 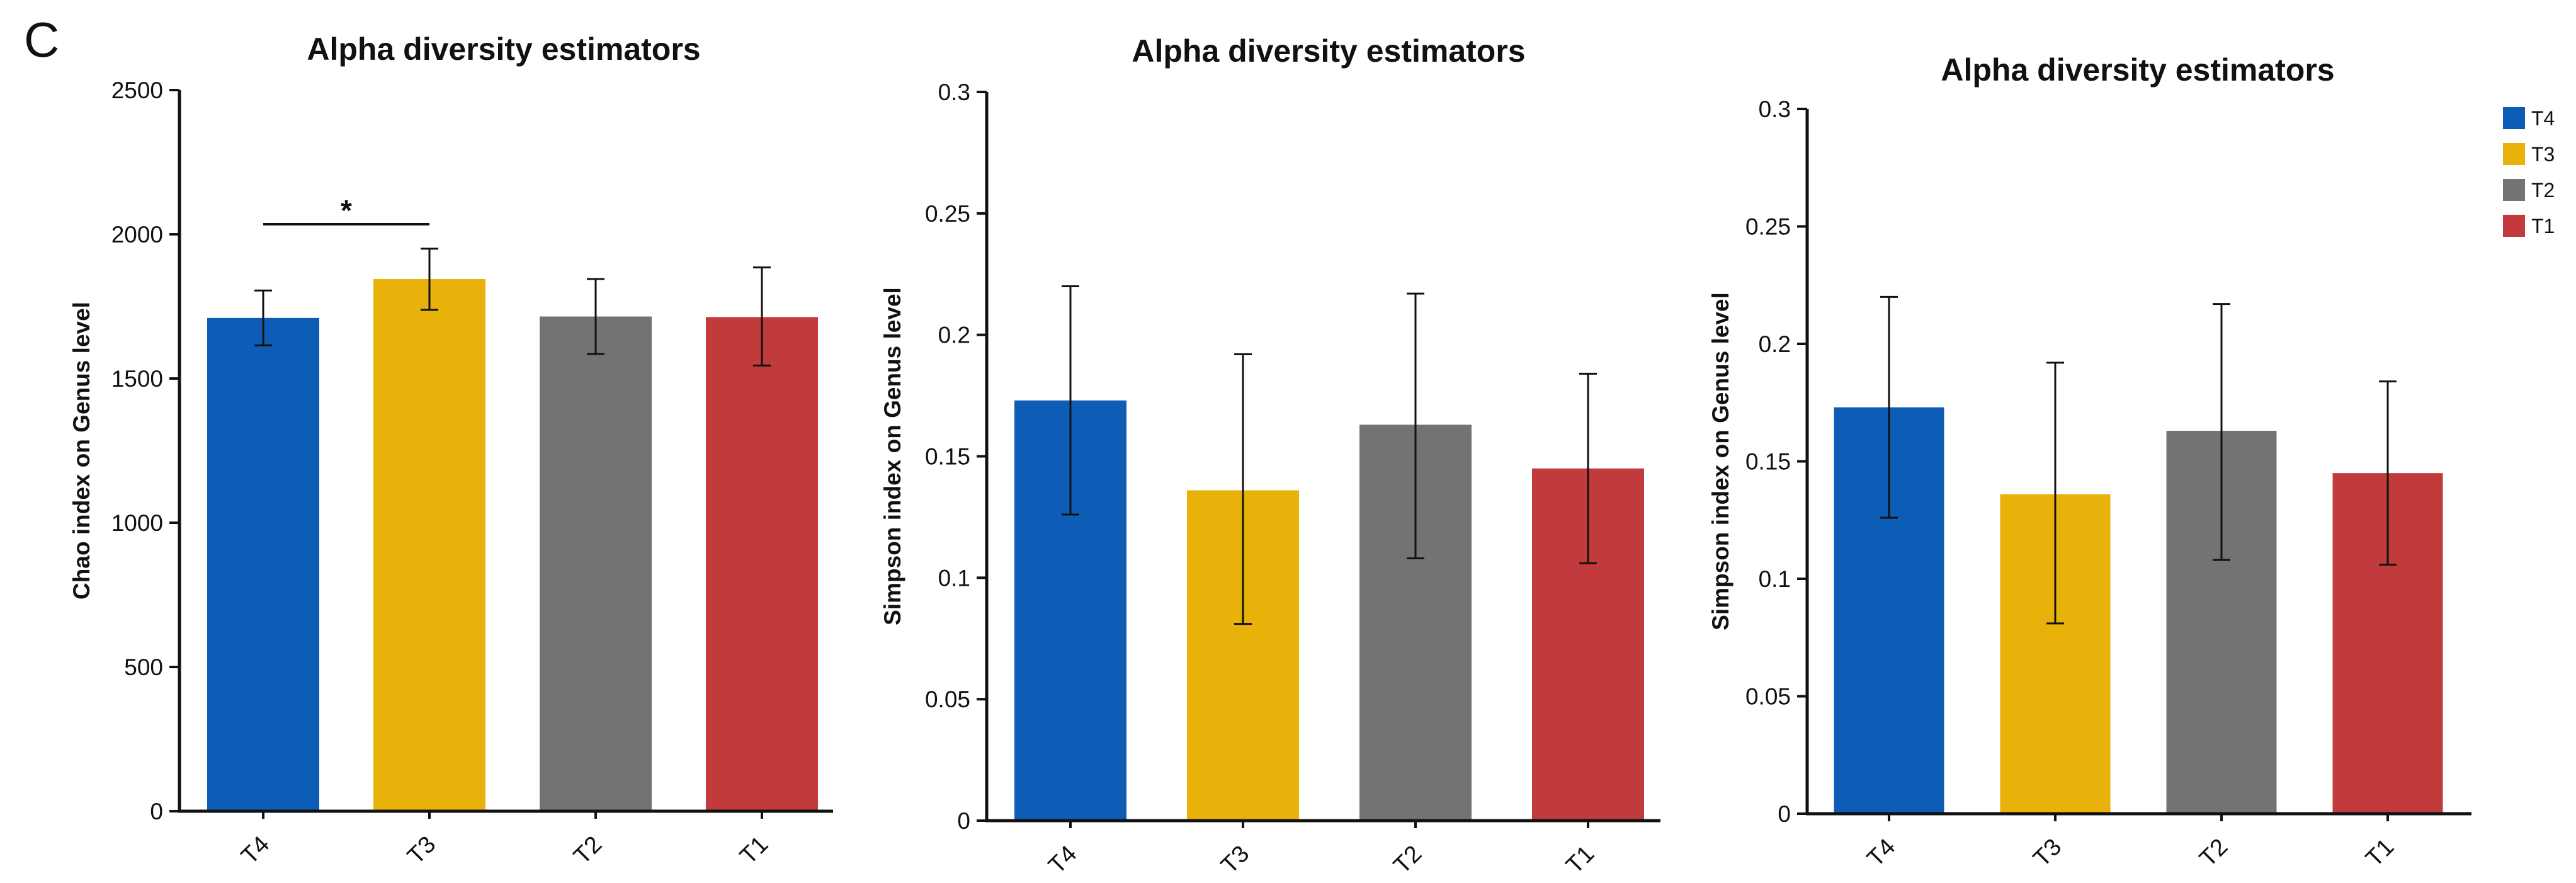 What do you see at coordinates (143, 667) in the screenshot?
I see `y-tick-label: 500` at bounding box center [143, 667].